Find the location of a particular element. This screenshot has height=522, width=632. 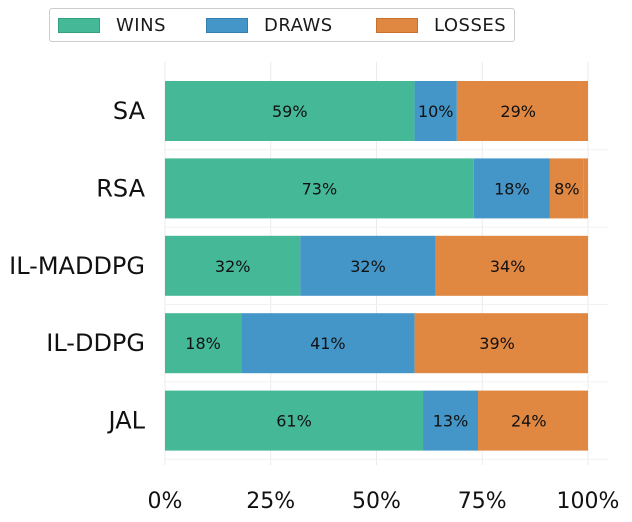

y-axis-labels: SA RSA IL-MADDPG IL-DDPG JAL is located at coordinates (77, 266).